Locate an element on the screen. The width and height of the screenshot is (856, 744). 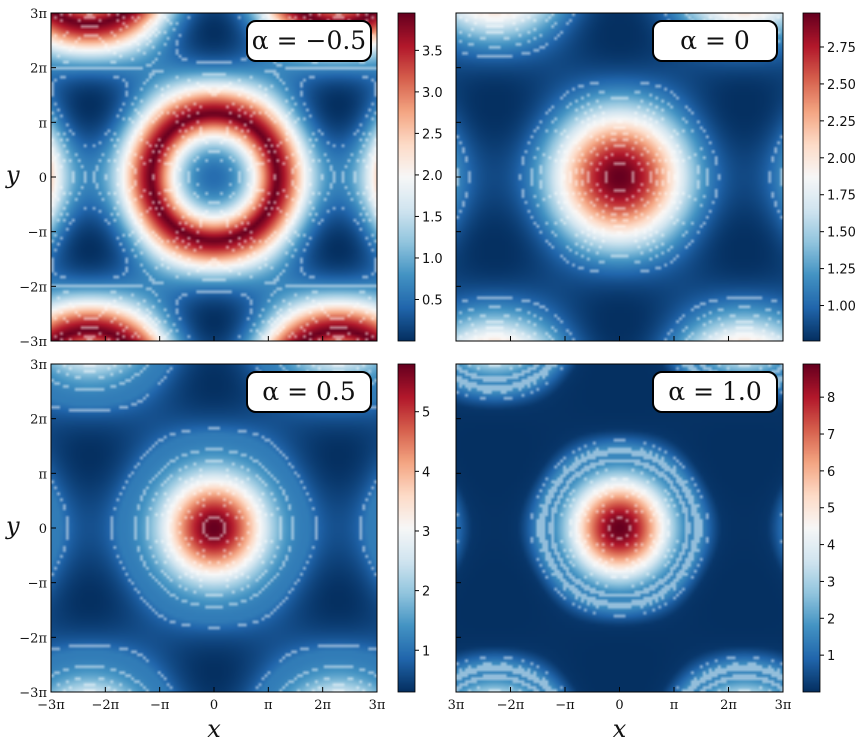
colorbar-tick-label: 8 is located at coordinates (831, 398).